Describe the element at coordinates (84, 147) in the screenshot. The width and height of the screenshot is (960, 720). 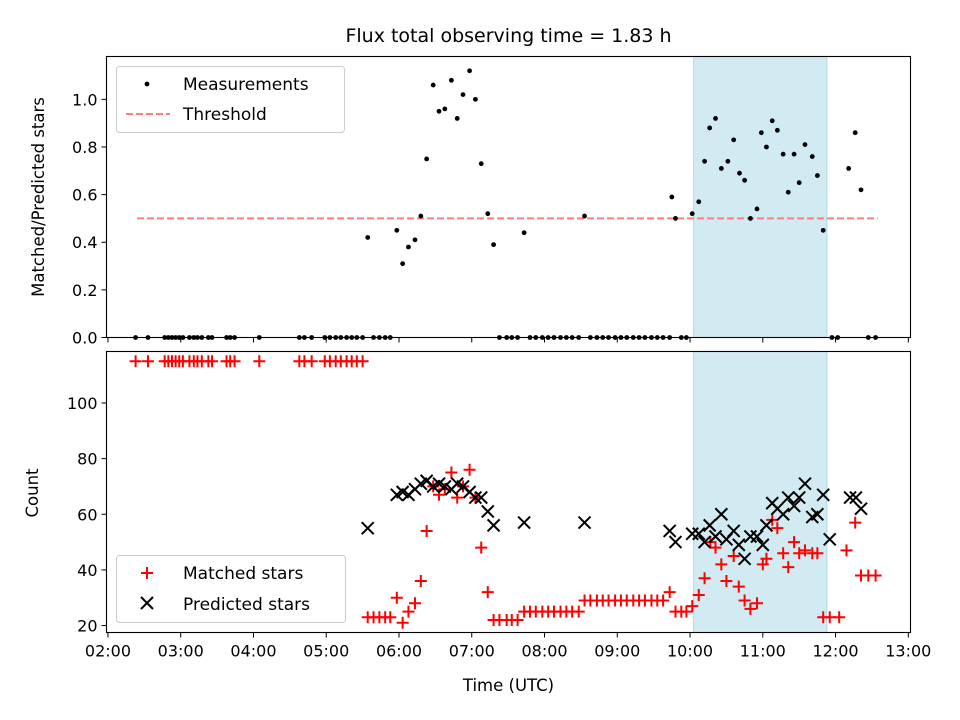
I see `y-tick-label: 0.8` at that location.